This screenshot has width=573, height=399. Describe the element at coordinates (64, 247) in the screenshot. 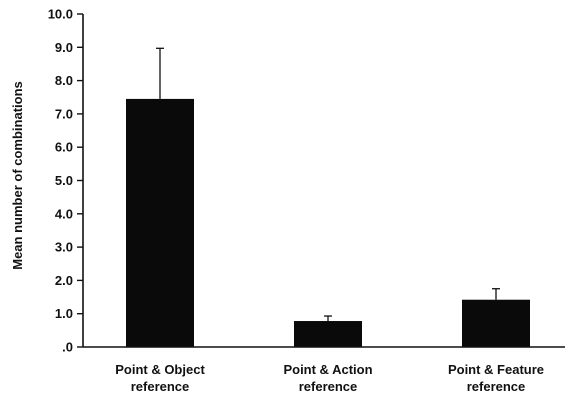

I see `y-tick-label: 3.0` at that location.